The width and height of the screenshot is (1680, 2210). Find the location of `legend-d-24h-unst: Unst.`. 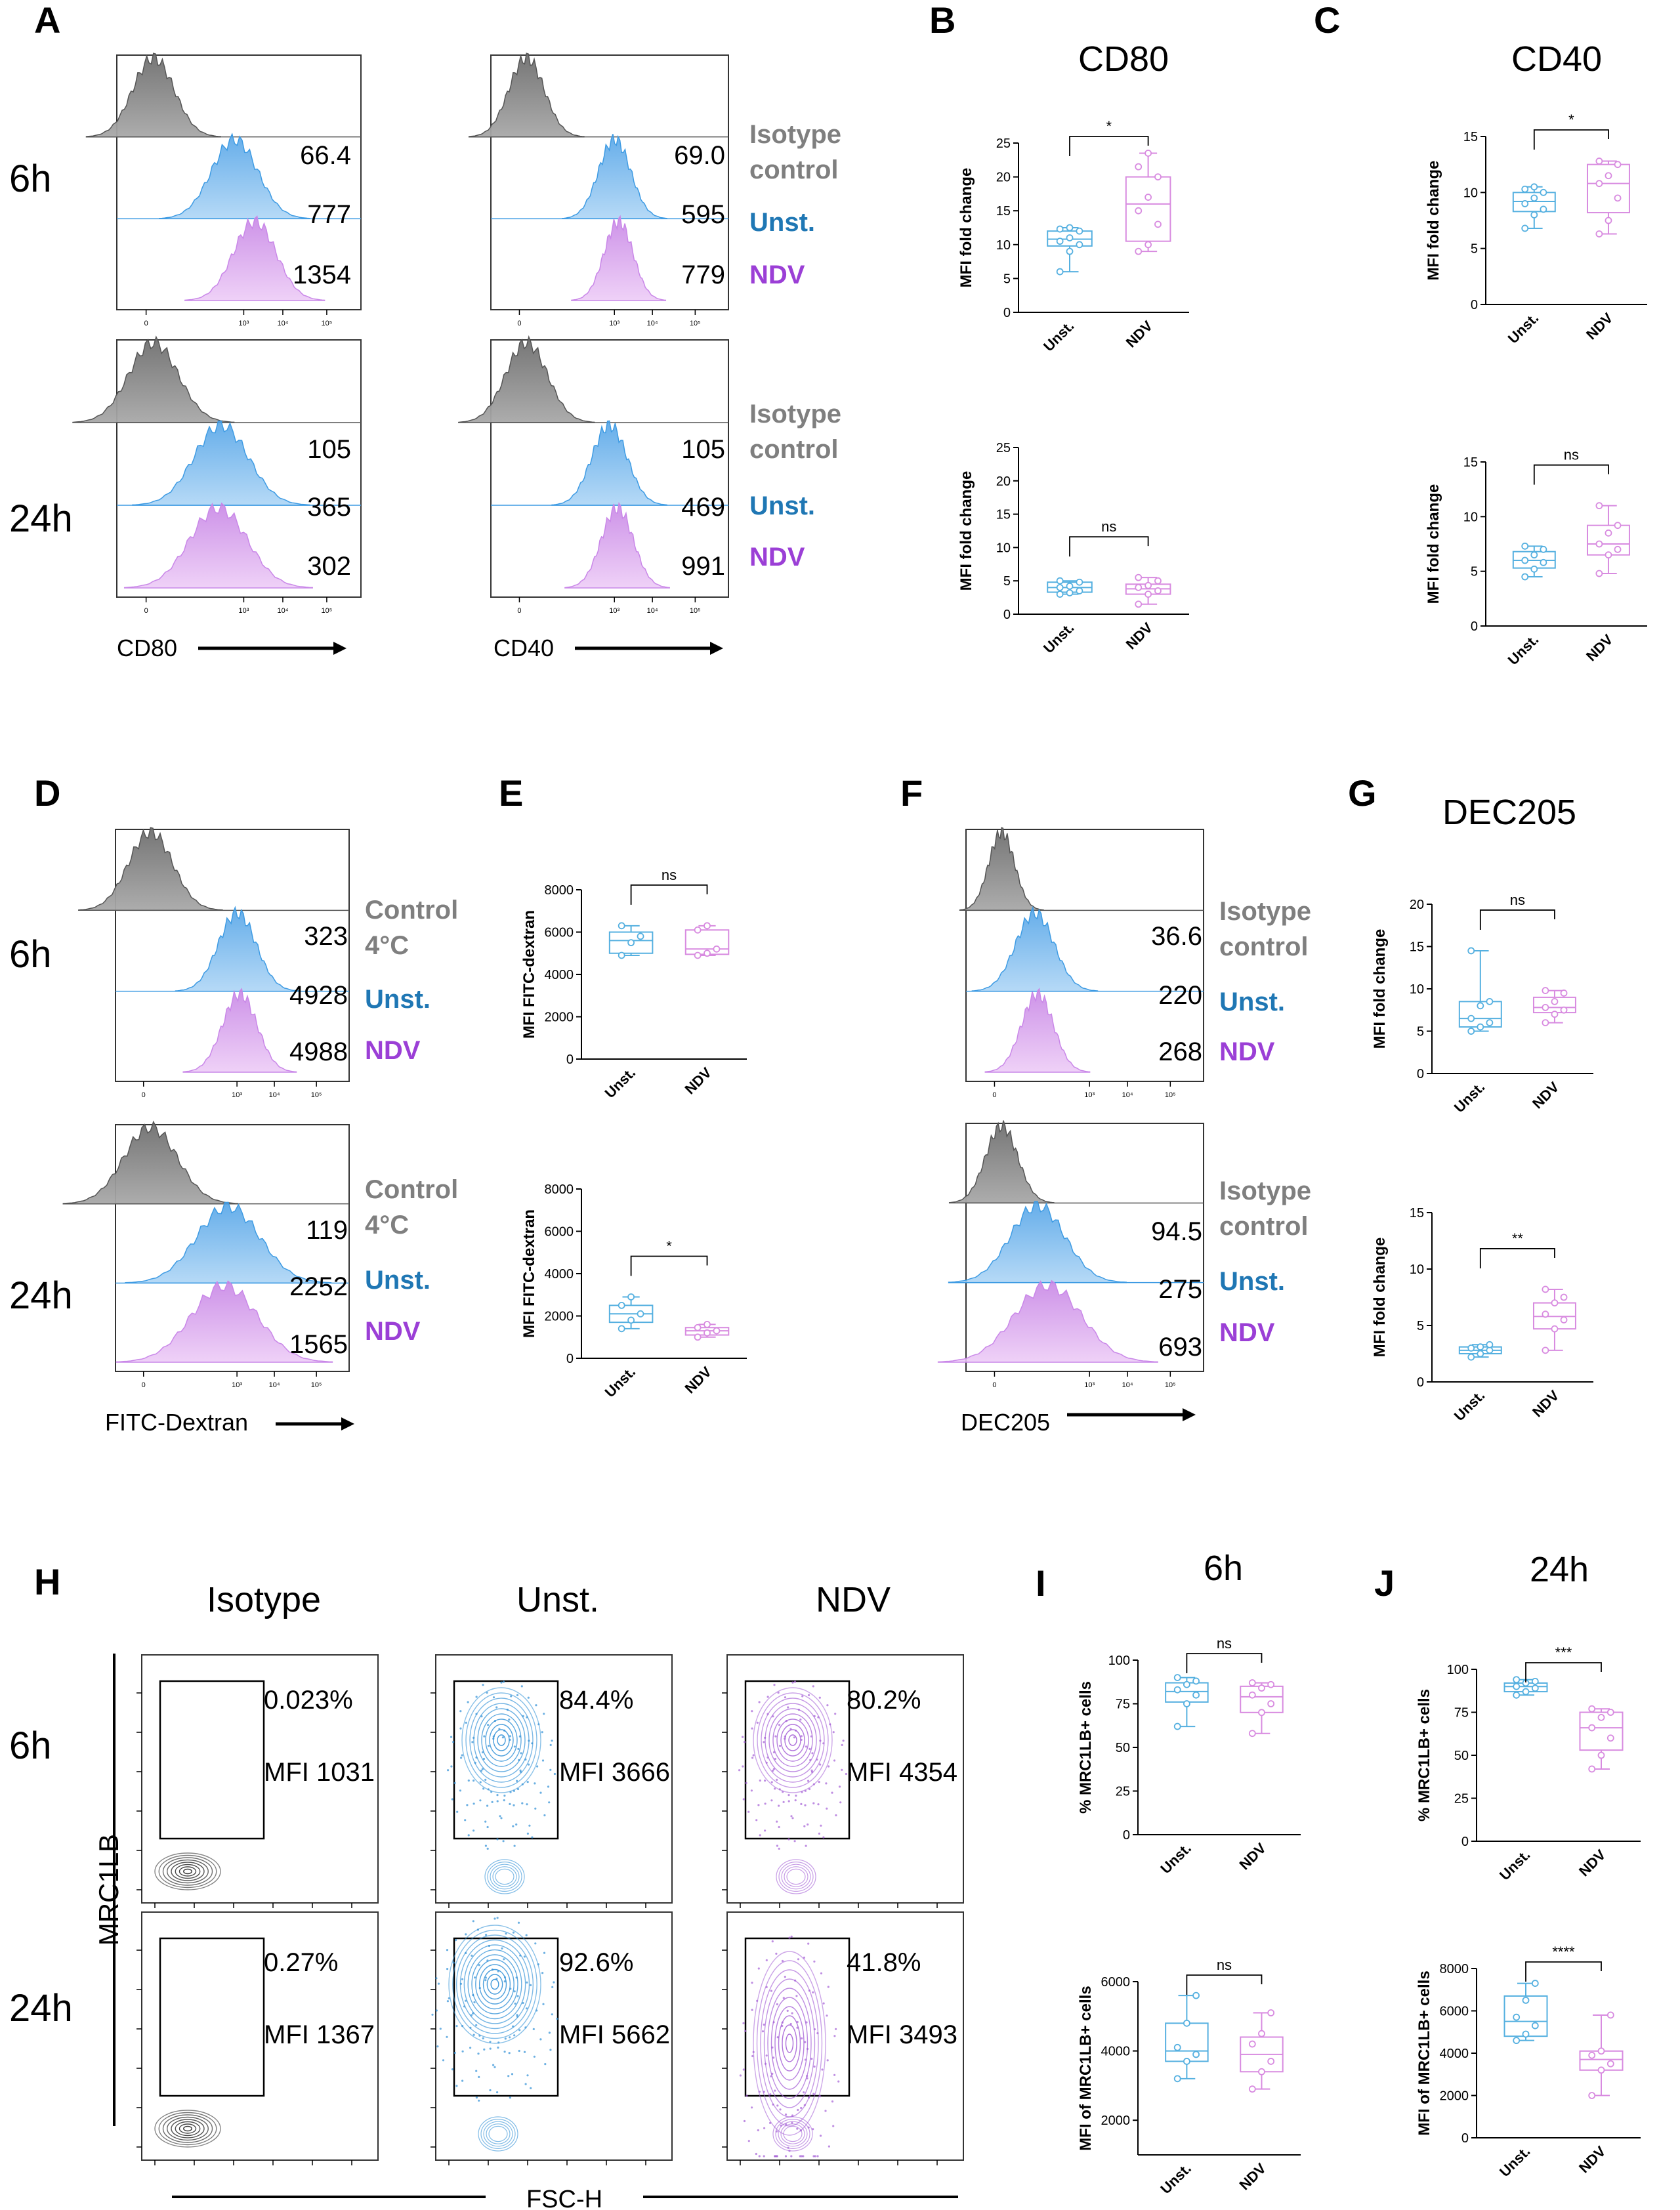

legend-d-24h-unst: Unst. is located at coordinates (397, 1280).